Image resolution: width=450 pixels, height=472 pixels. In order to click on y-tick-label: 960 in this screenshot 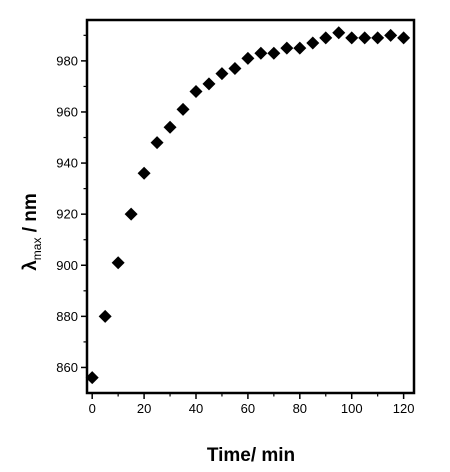, I will do `click(67, 111)`.